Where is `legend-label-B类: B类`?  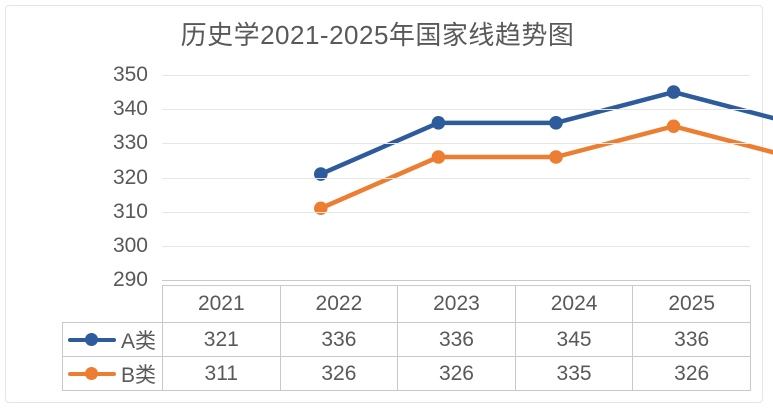 legend-label-B类: B类 is located at coordinates (139, 375).